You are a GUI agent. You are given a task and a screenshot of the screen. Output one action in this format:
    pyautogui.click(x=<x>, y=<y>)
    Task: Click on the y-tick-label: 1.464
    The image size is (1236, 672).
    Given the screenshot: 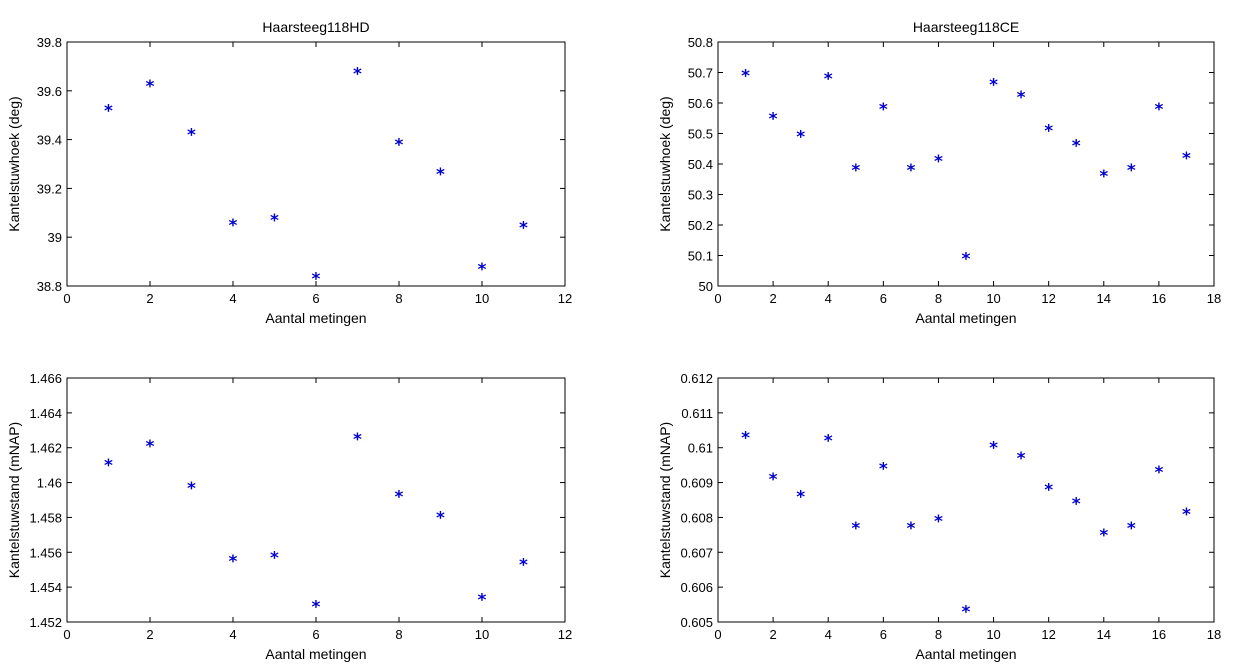 What is the action you would take?
    pyautogui.click(x=45, y=413)
    